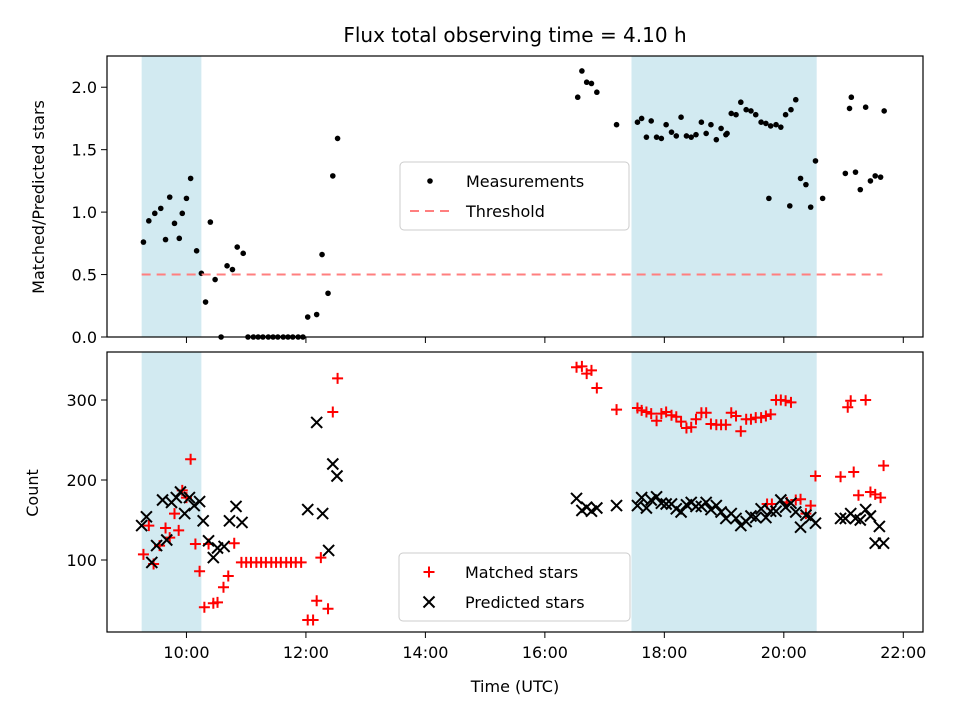 The image size is (960, 720). What do you see at coordinates (664, 652) in the screenshot?
I see `x-tick-label: 18:00` at bounding box center [664, 652].